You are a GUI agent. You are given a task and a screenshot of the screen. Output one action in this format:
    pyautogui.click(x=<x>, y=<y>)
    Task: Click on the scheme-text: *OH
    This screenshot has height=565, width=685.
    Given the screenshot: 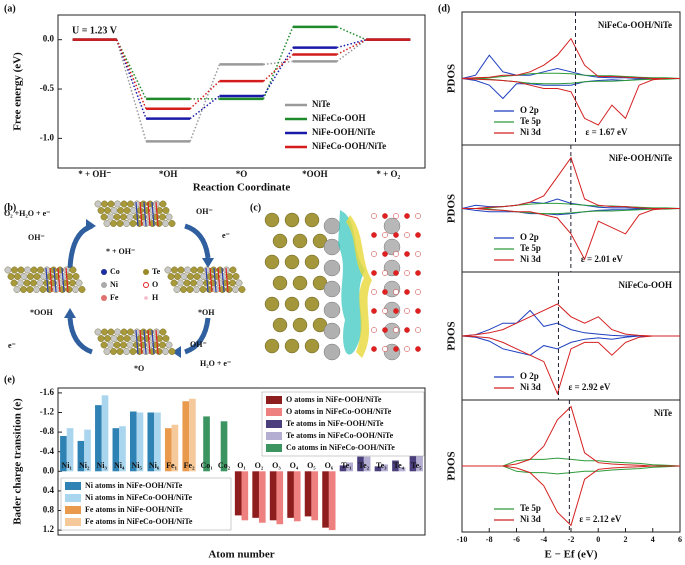 What is the action you would take?
    pyautogui.click(x=206, y=312)
    